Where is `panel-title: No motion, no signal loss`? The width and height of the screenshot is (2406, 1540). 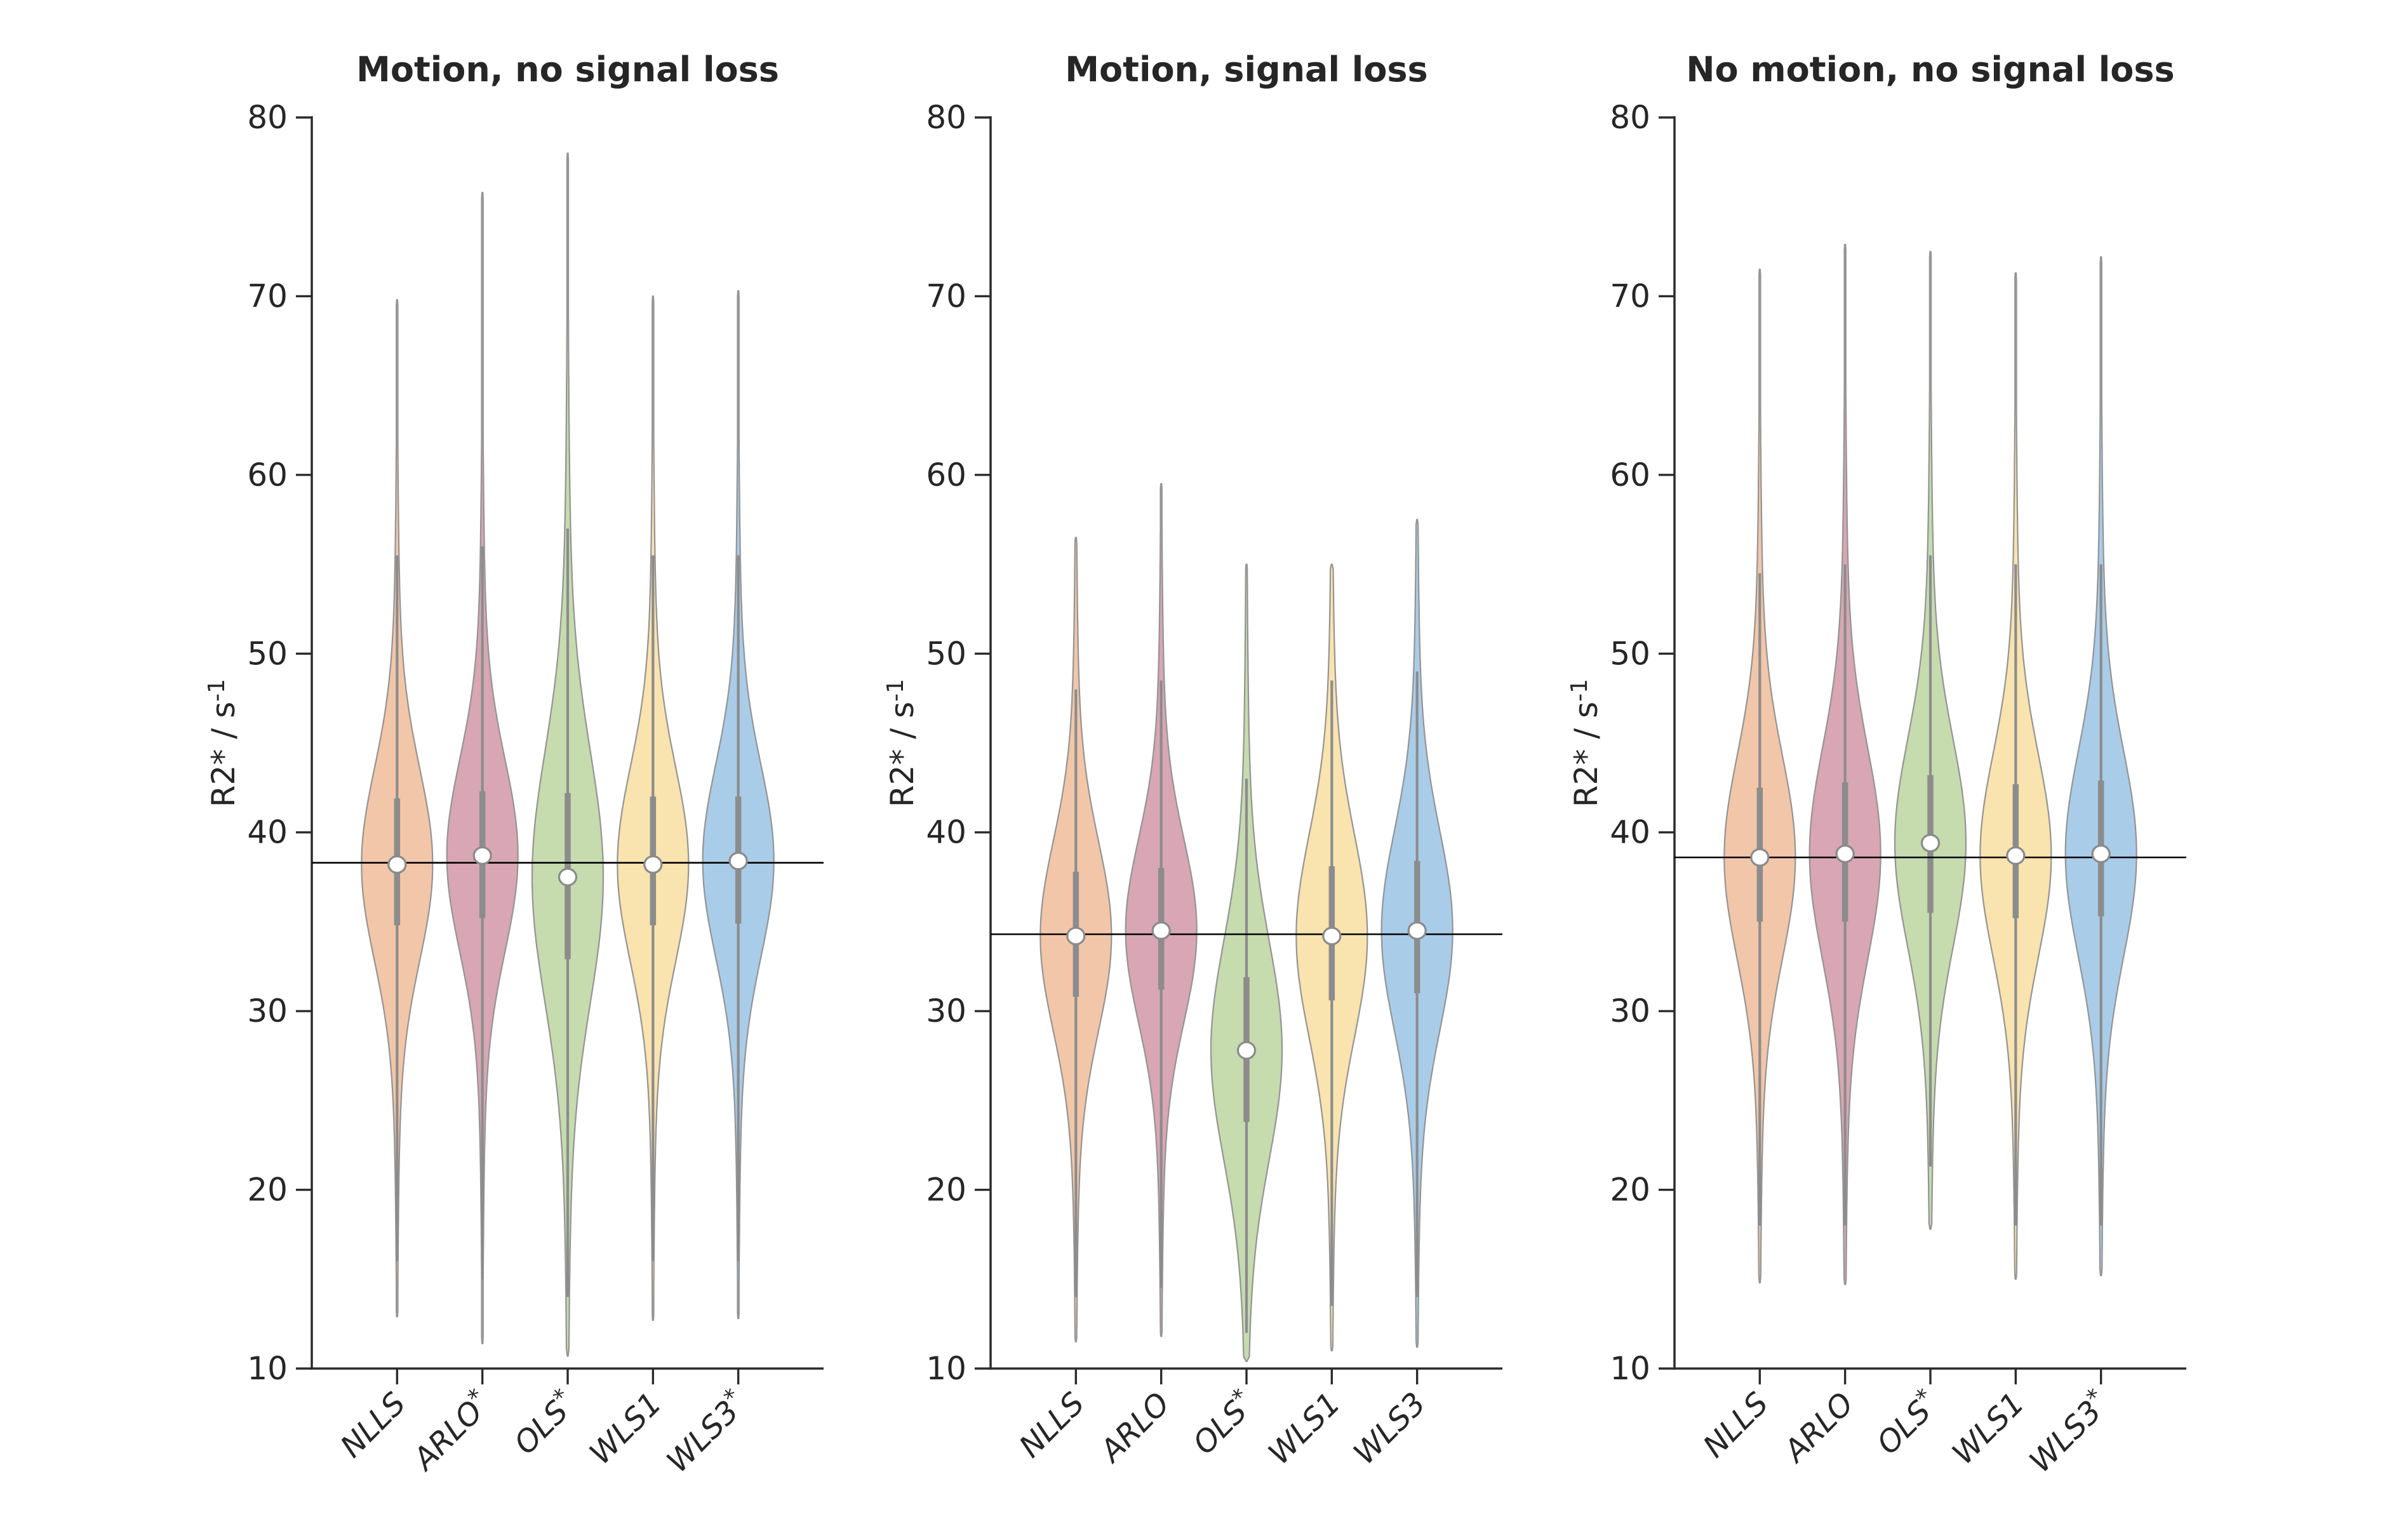
panel-title: No motion, no signal loss is located at coordinates (1930, 70).